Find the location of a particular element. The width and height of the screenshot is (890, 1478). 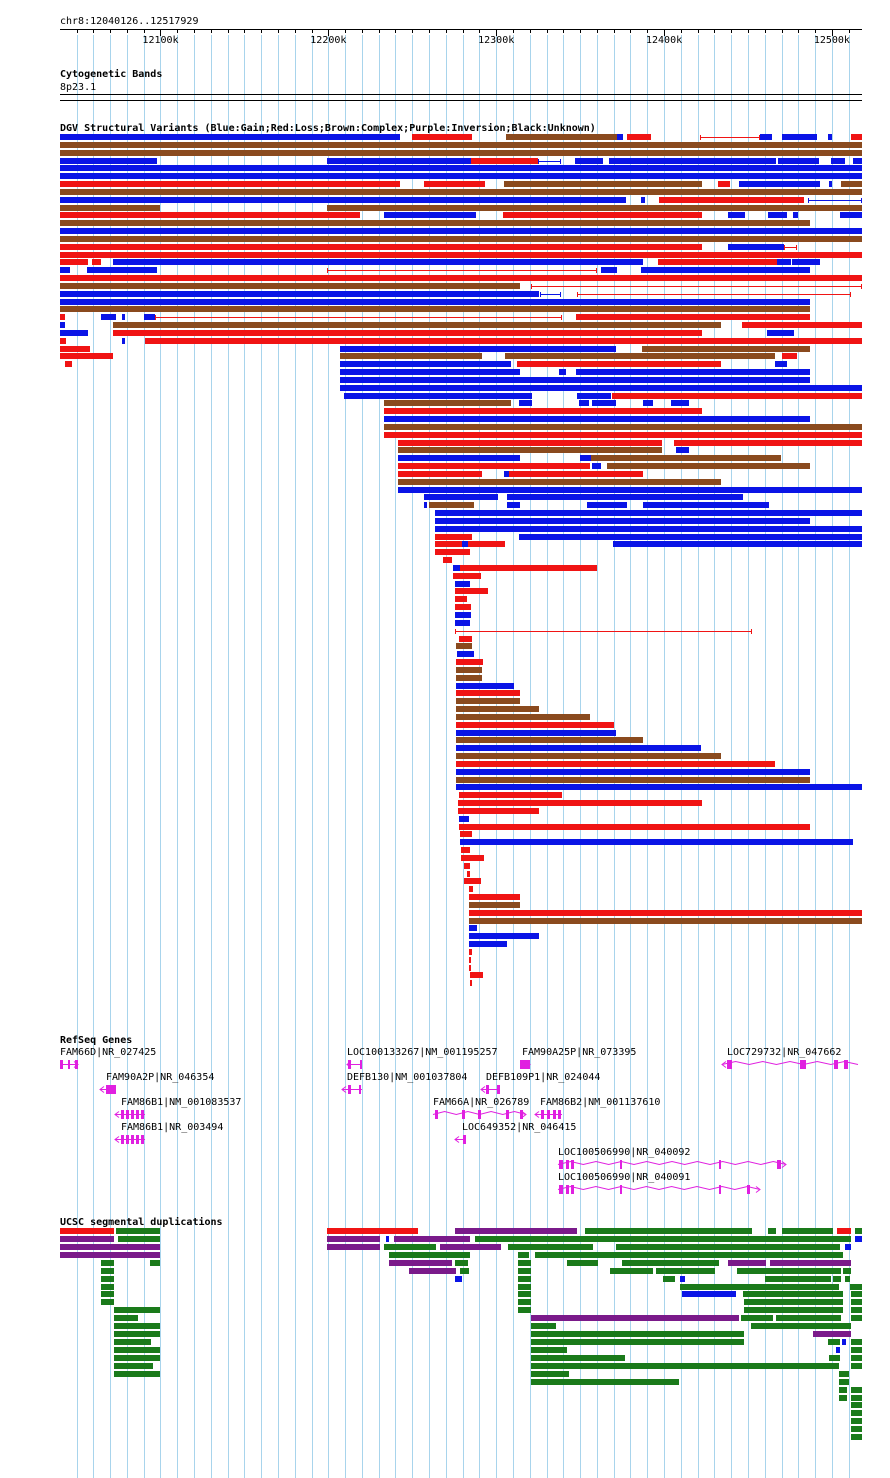

refseq-gene: LOC100506990|NR_040092 is located at coordinates (672, 1158).